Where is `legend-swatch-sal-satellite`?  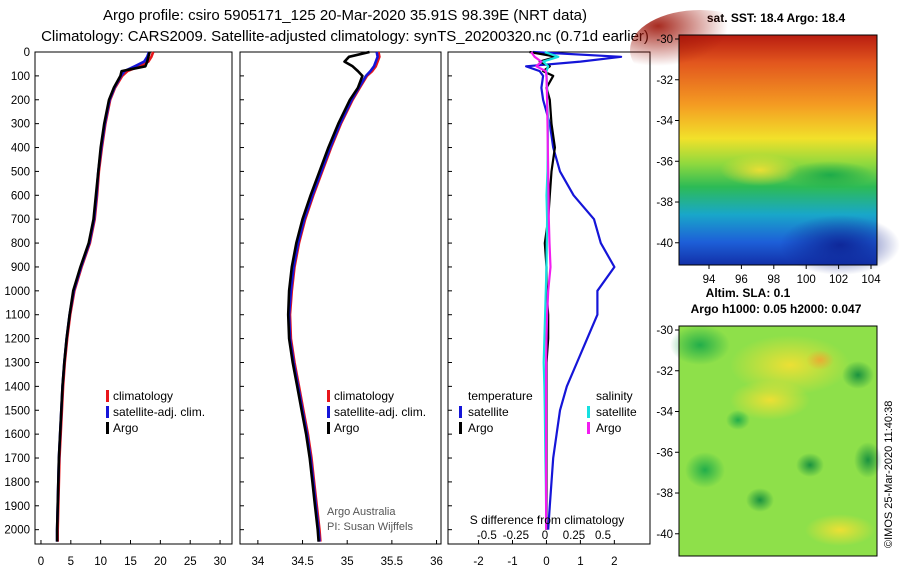
legend-swatch-sal-satellite is located at coordinates (588, 412).